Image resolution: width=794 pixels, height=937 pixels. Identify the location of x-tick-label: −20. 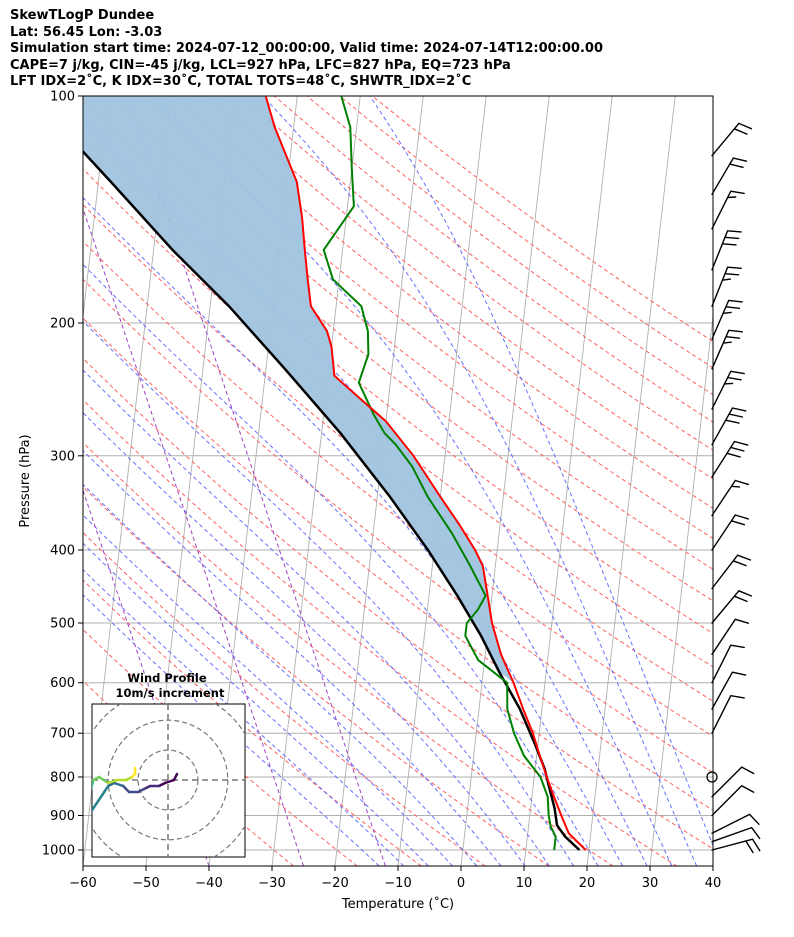
(334, 883).